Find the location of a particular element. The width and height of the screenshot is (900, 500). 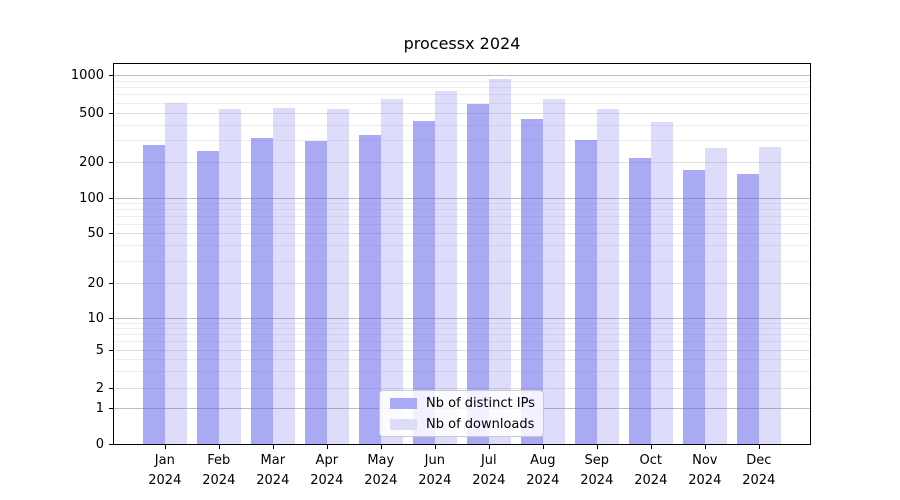

y-tick-label-1000: 1000 is located at coordinates (87, 75).